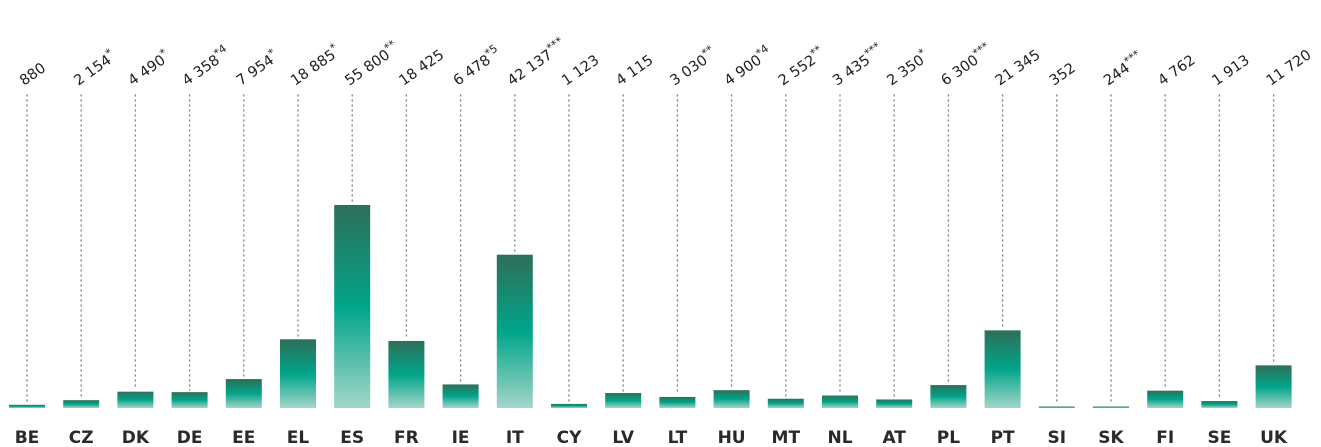 Image resolution: width=1321 pixels, height=447 pixels. I want to click on category-label-cz: CZ, so click(81, 437).